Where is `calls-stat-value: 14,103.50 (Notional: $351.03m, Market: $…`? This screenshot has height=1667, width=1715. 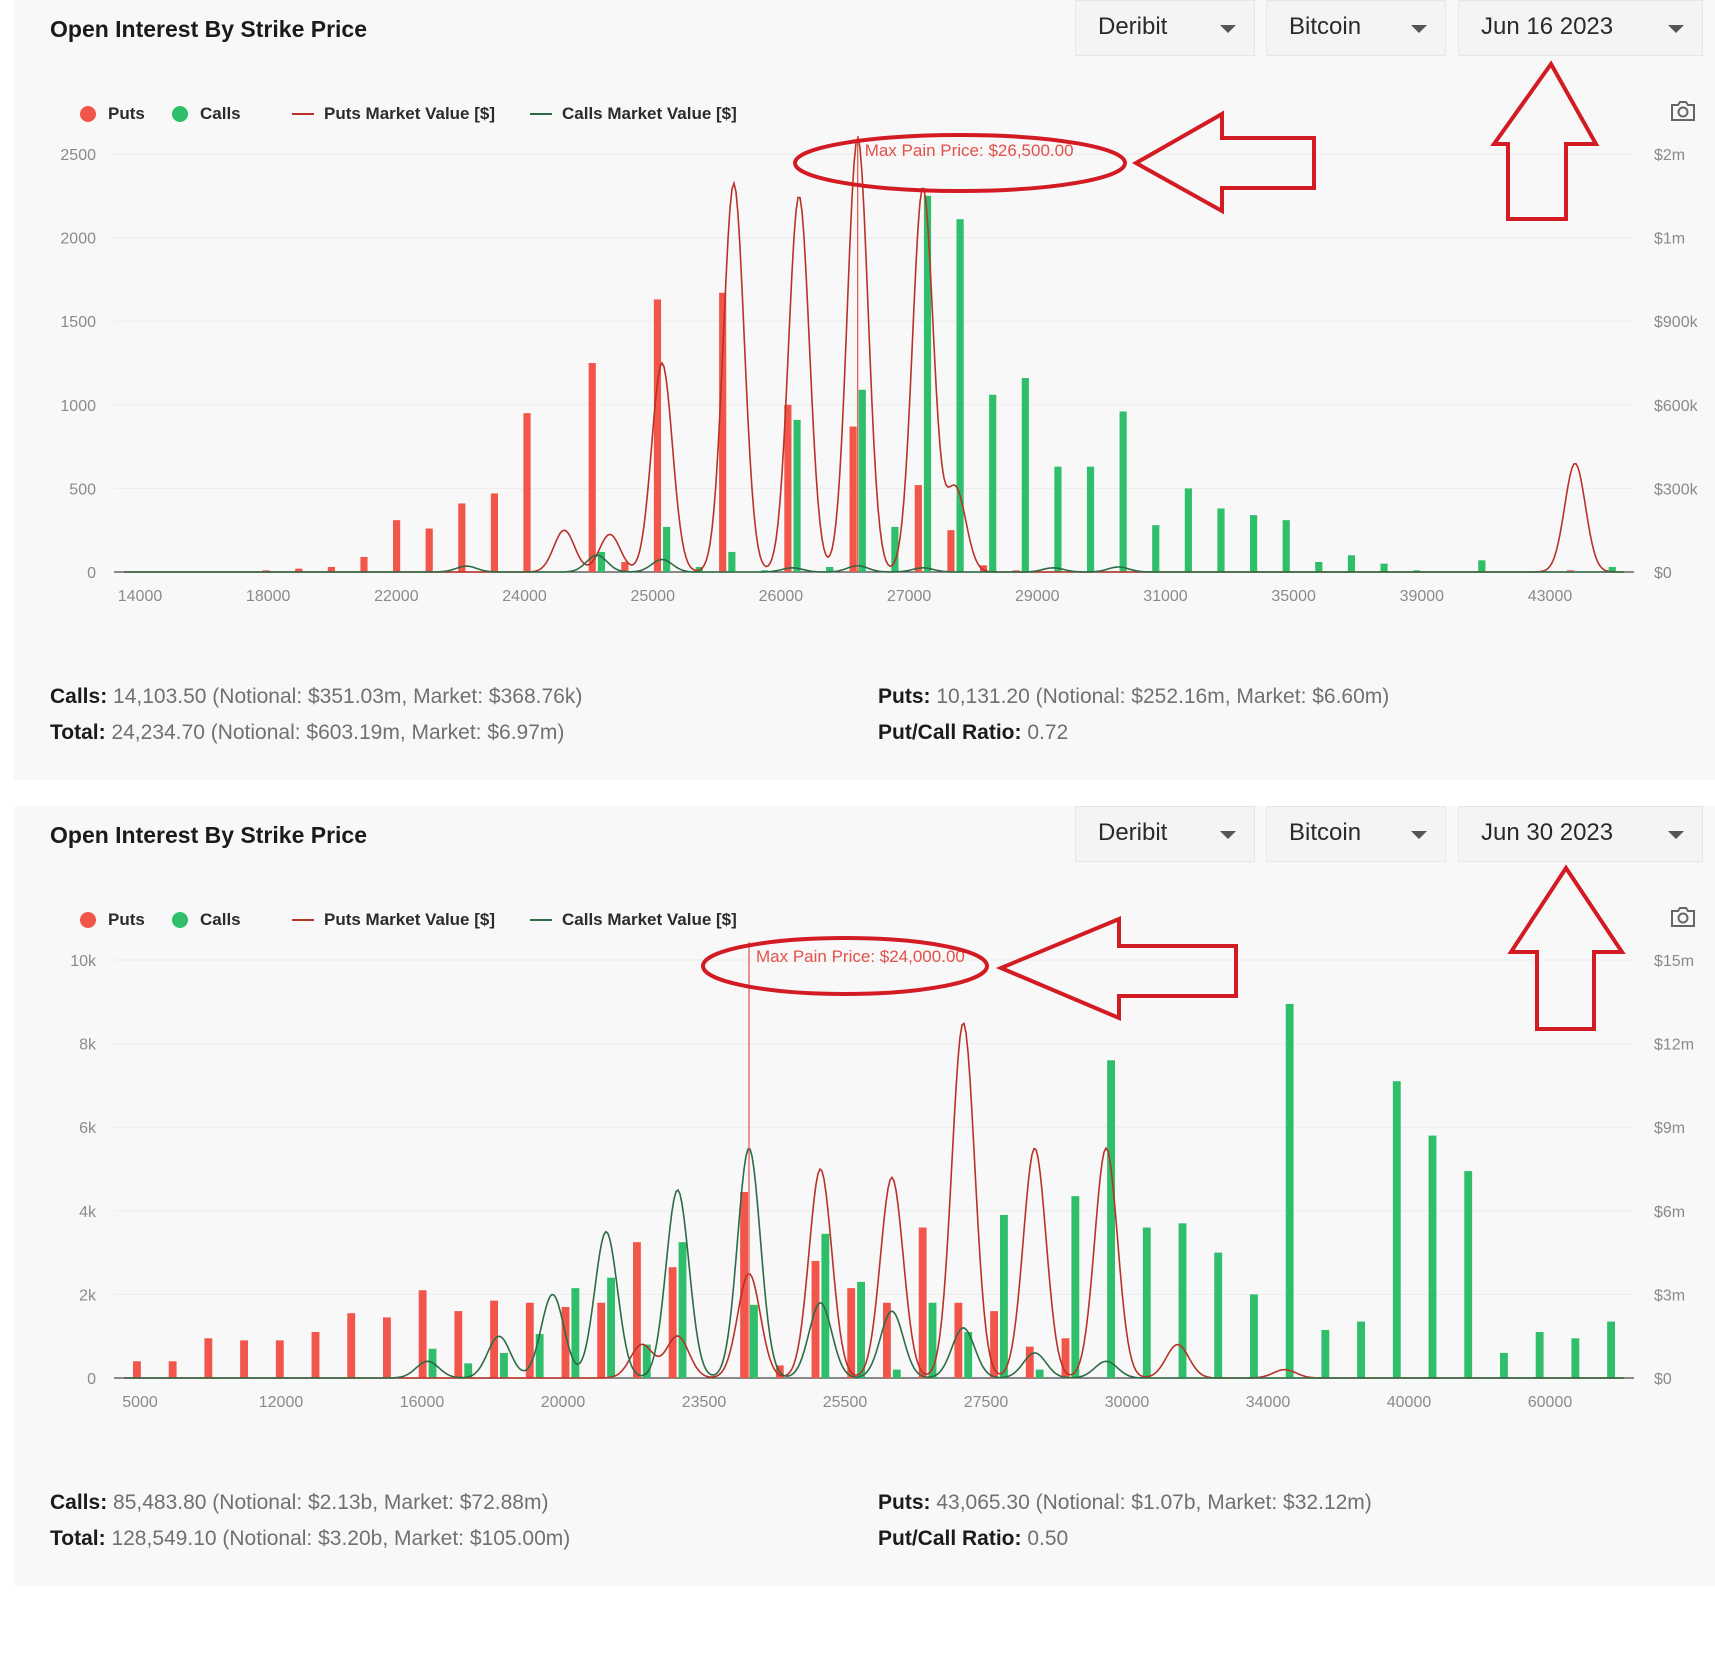 calls-stat-value: 14,103.50 (Notional: $351.03m, Market: $… is located at coordinates (348, 696).